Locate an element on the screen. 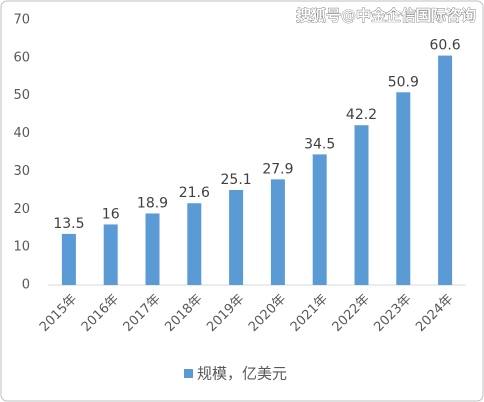  y-tick-label: 10 is located at coordinates (21, 247).